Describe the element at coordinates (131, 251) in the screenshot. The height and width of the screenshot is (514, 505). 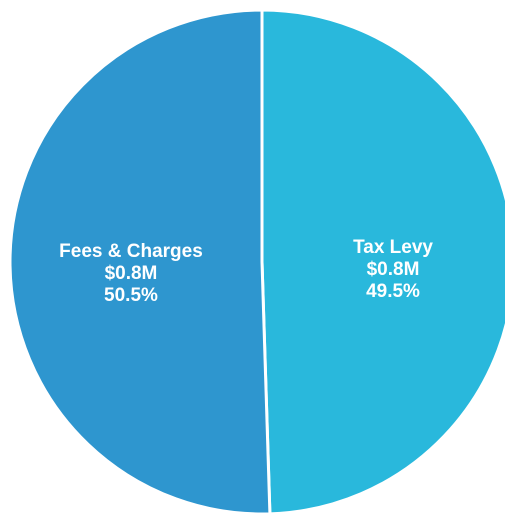
I see `slice-label: Fees & Charges` at that location.